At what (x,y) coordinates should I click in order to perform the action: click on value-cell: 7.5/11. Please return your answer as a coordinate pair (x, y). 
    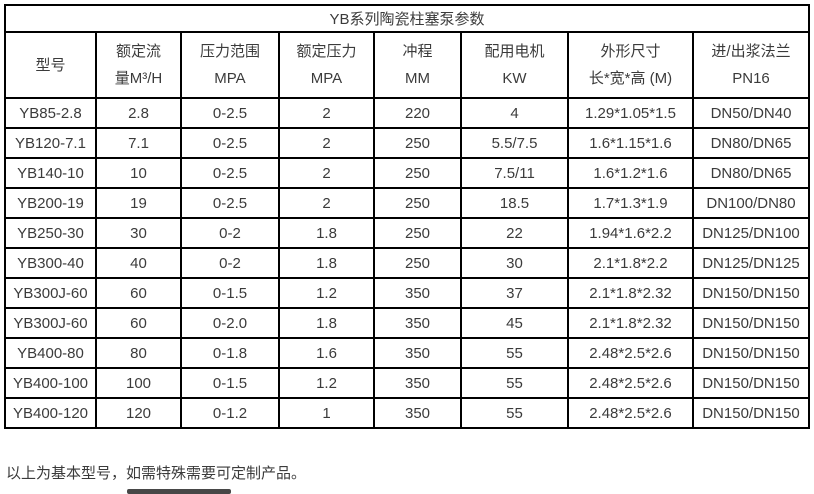
    Looking at the image, I should click on (514, 173).